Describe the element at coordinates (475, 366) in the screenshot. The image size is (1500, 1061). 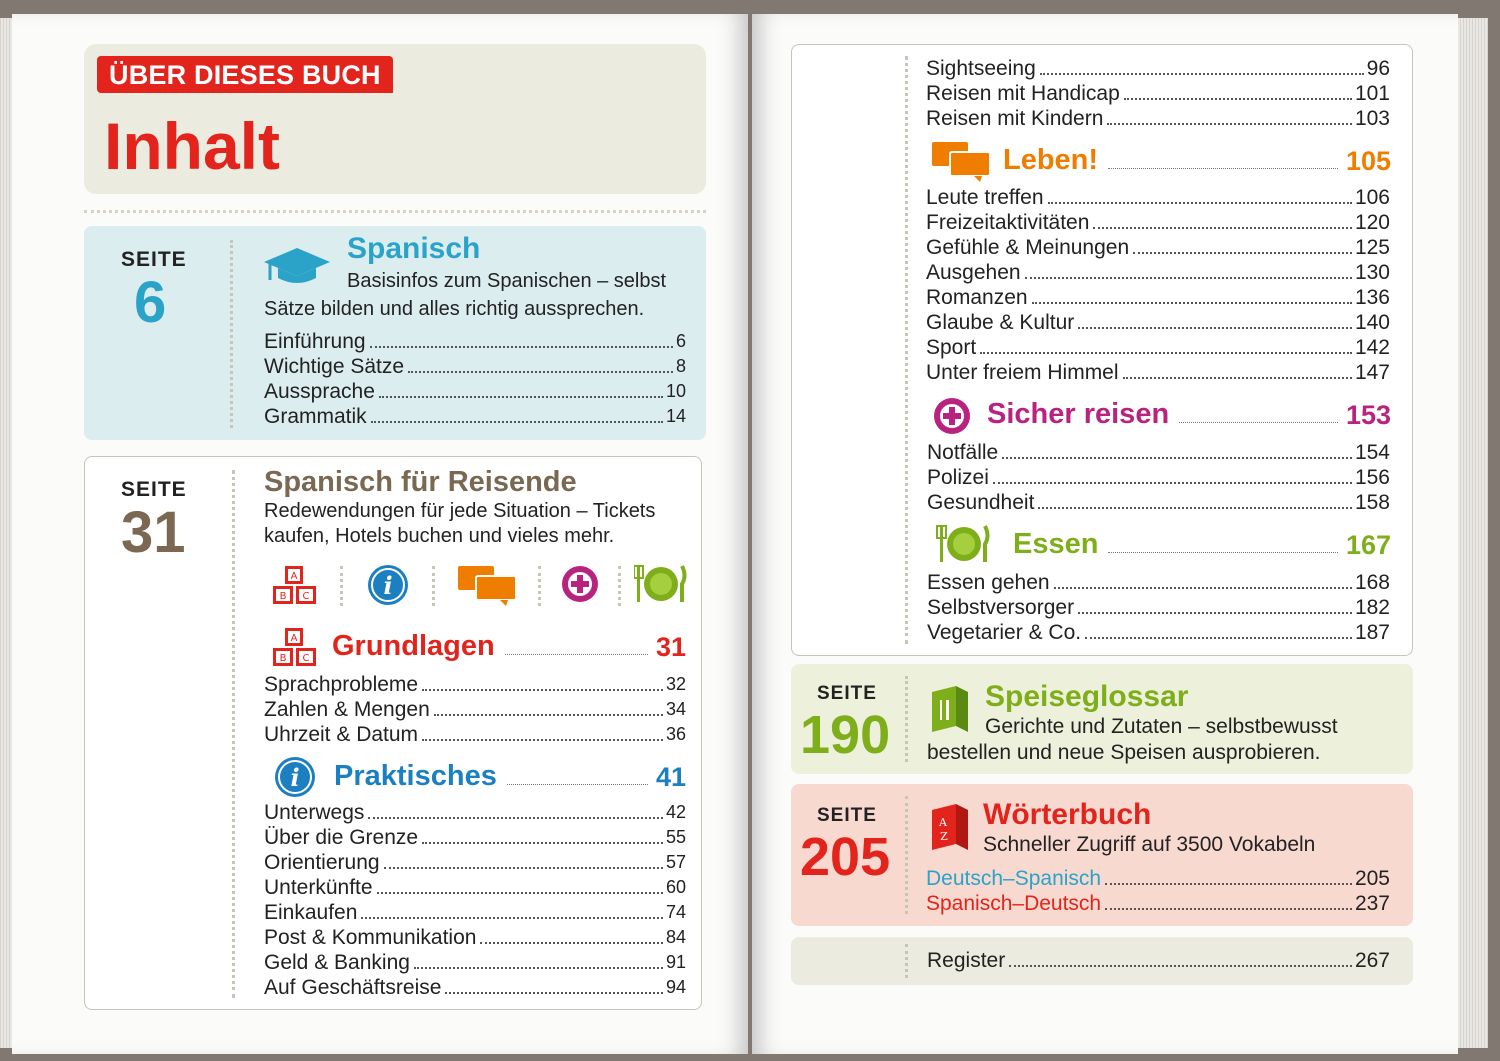
I see `toc-row: Wichtige Sätze 8` at that location.